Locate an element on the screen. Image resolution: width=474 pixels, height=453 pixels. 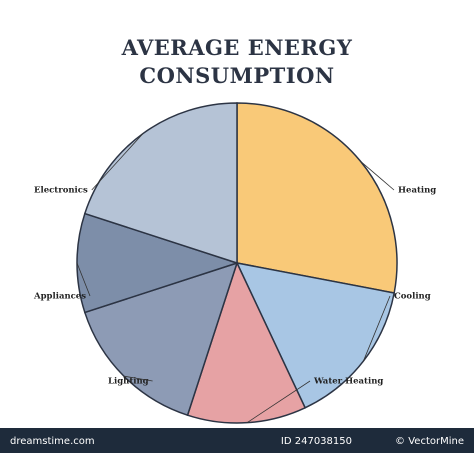
slice-label: Heating is located at coordinates (417, 191).